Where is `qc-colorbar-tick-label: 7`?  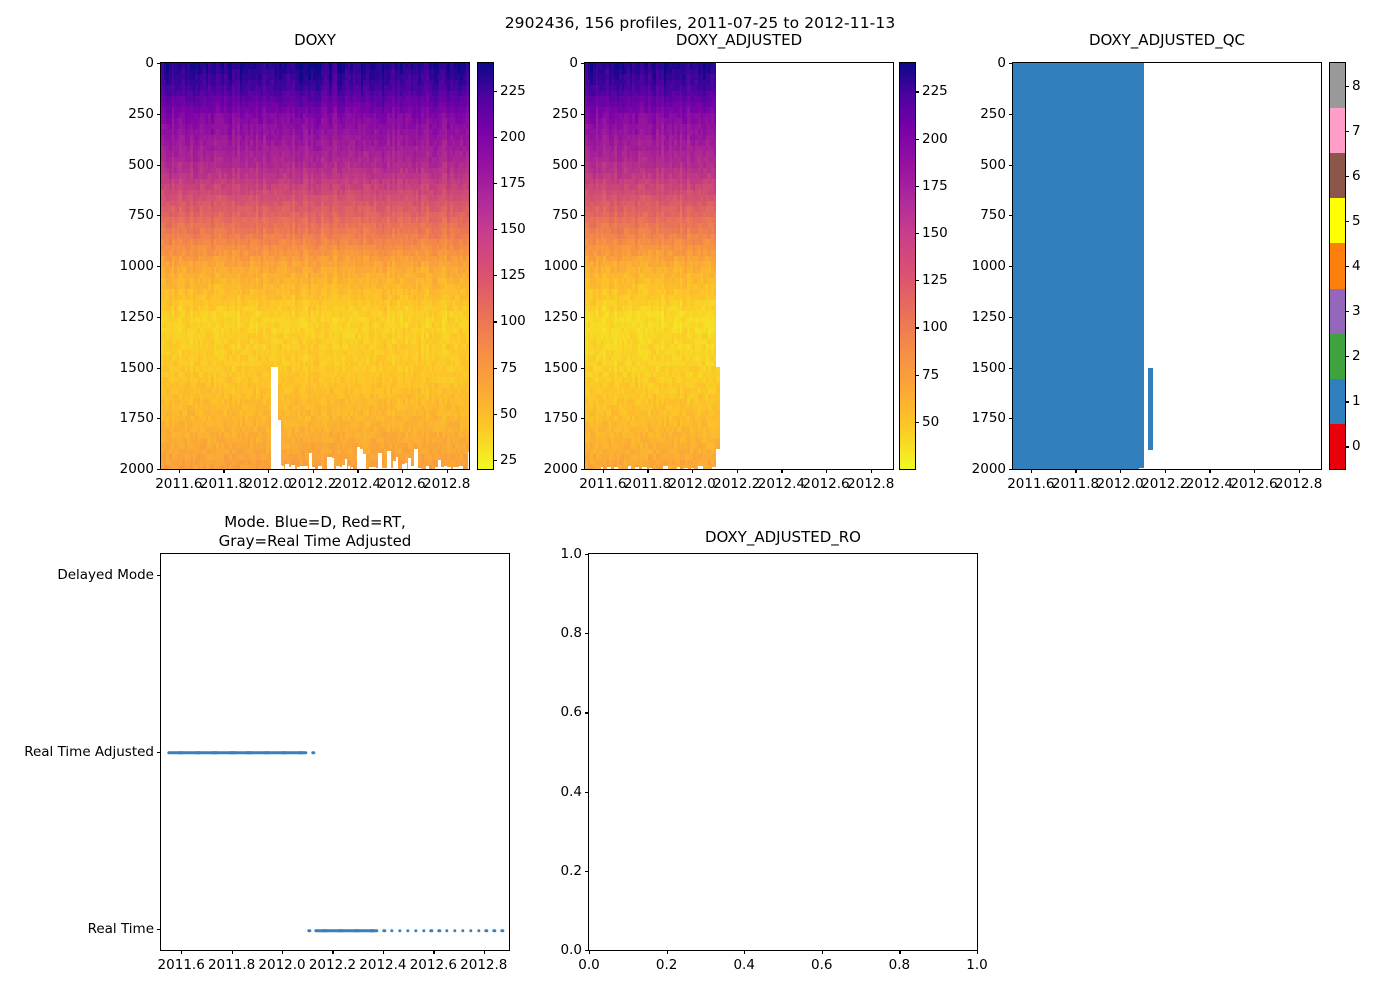
qc-colorbar-tick-label: 7 is located at coordinates (1356, 131).